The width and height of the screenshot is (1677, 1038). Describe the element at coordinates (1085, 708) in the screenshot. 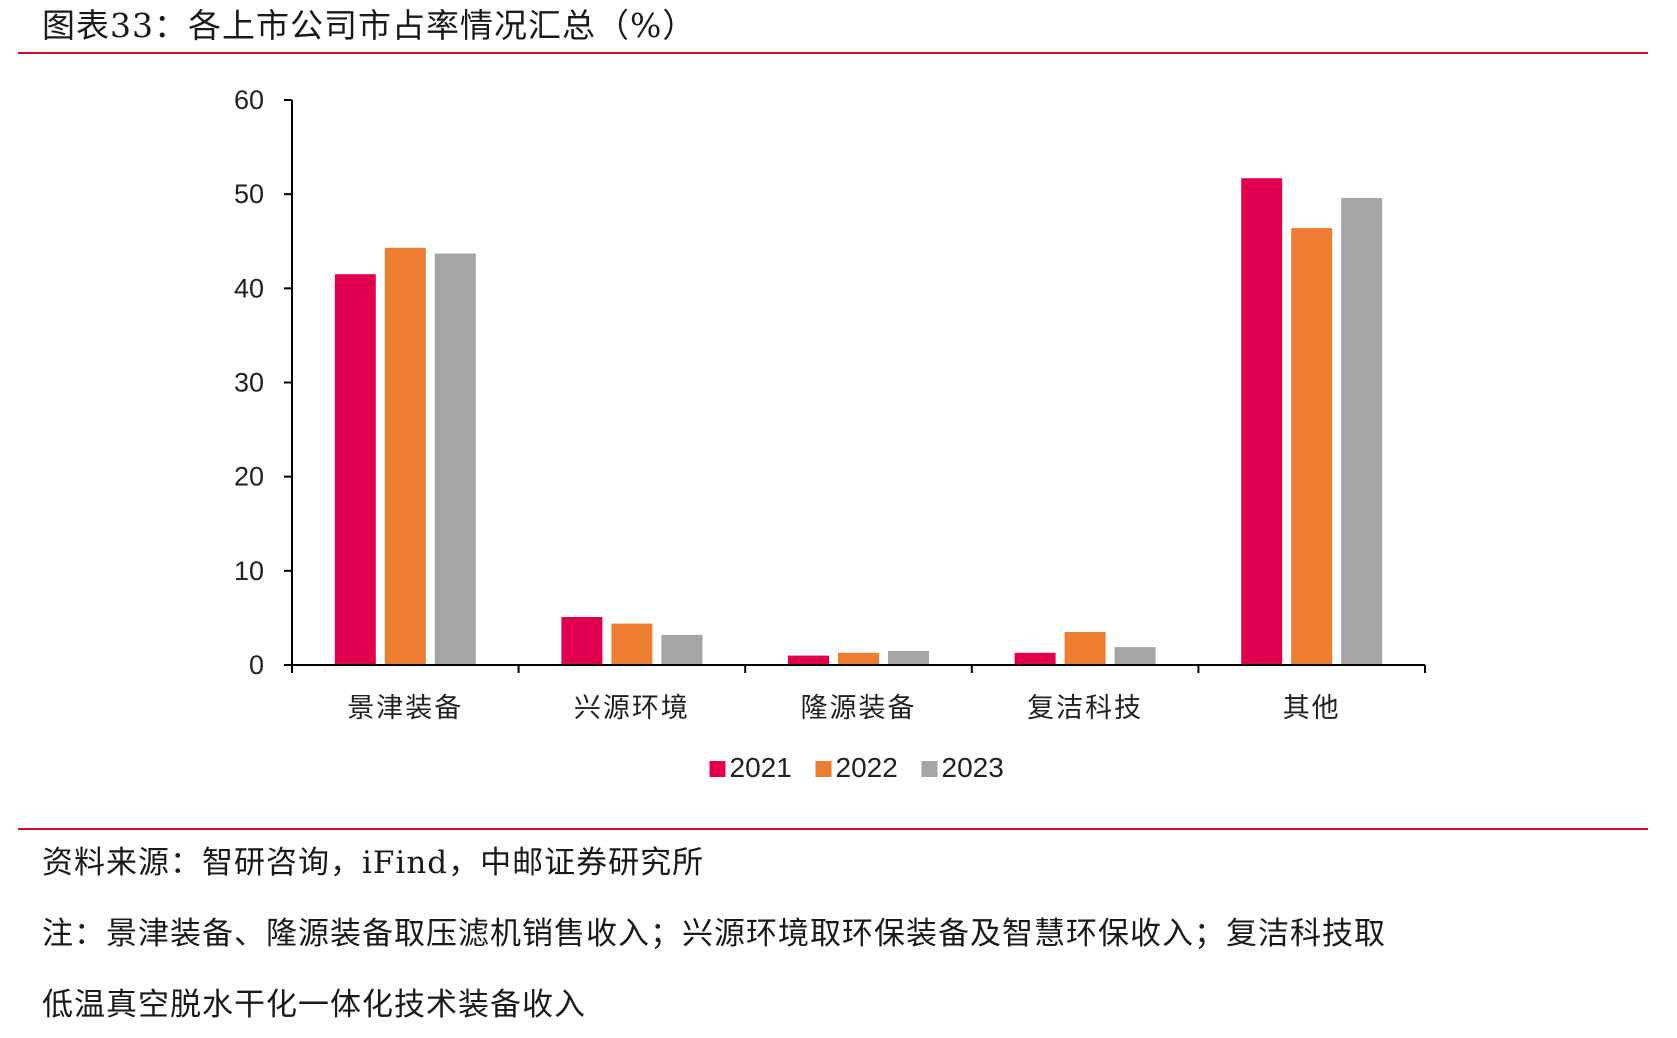

I see `category-label-4: 复洁科技` at that location.